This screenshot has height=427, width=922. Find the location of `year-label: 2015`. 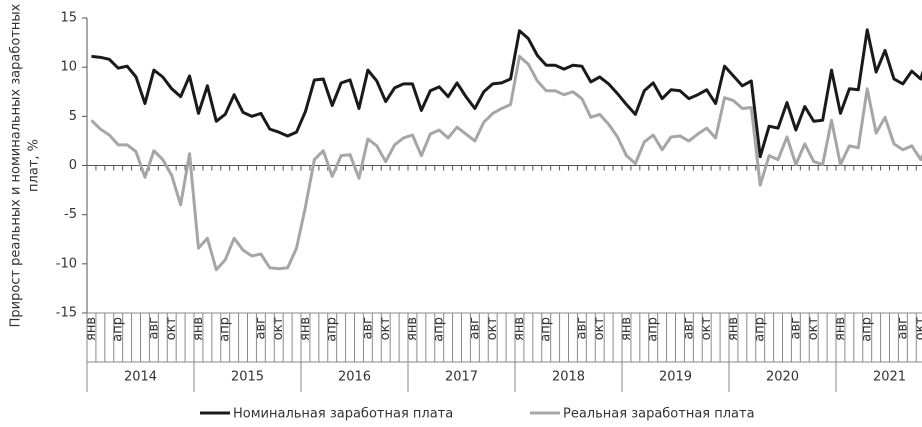

year-label: 2015 is located at coordinates (247, 377).